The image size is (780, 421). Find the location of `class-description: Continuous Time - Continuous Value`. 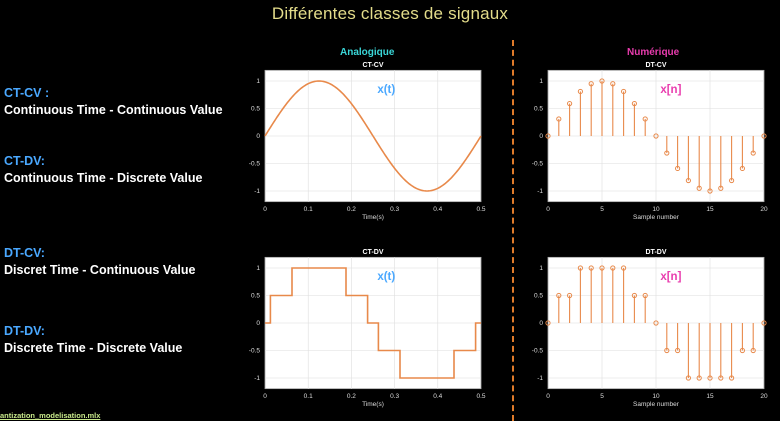

class-description: Continuous Time - Continuous Value is located at coordinates (113, 110).